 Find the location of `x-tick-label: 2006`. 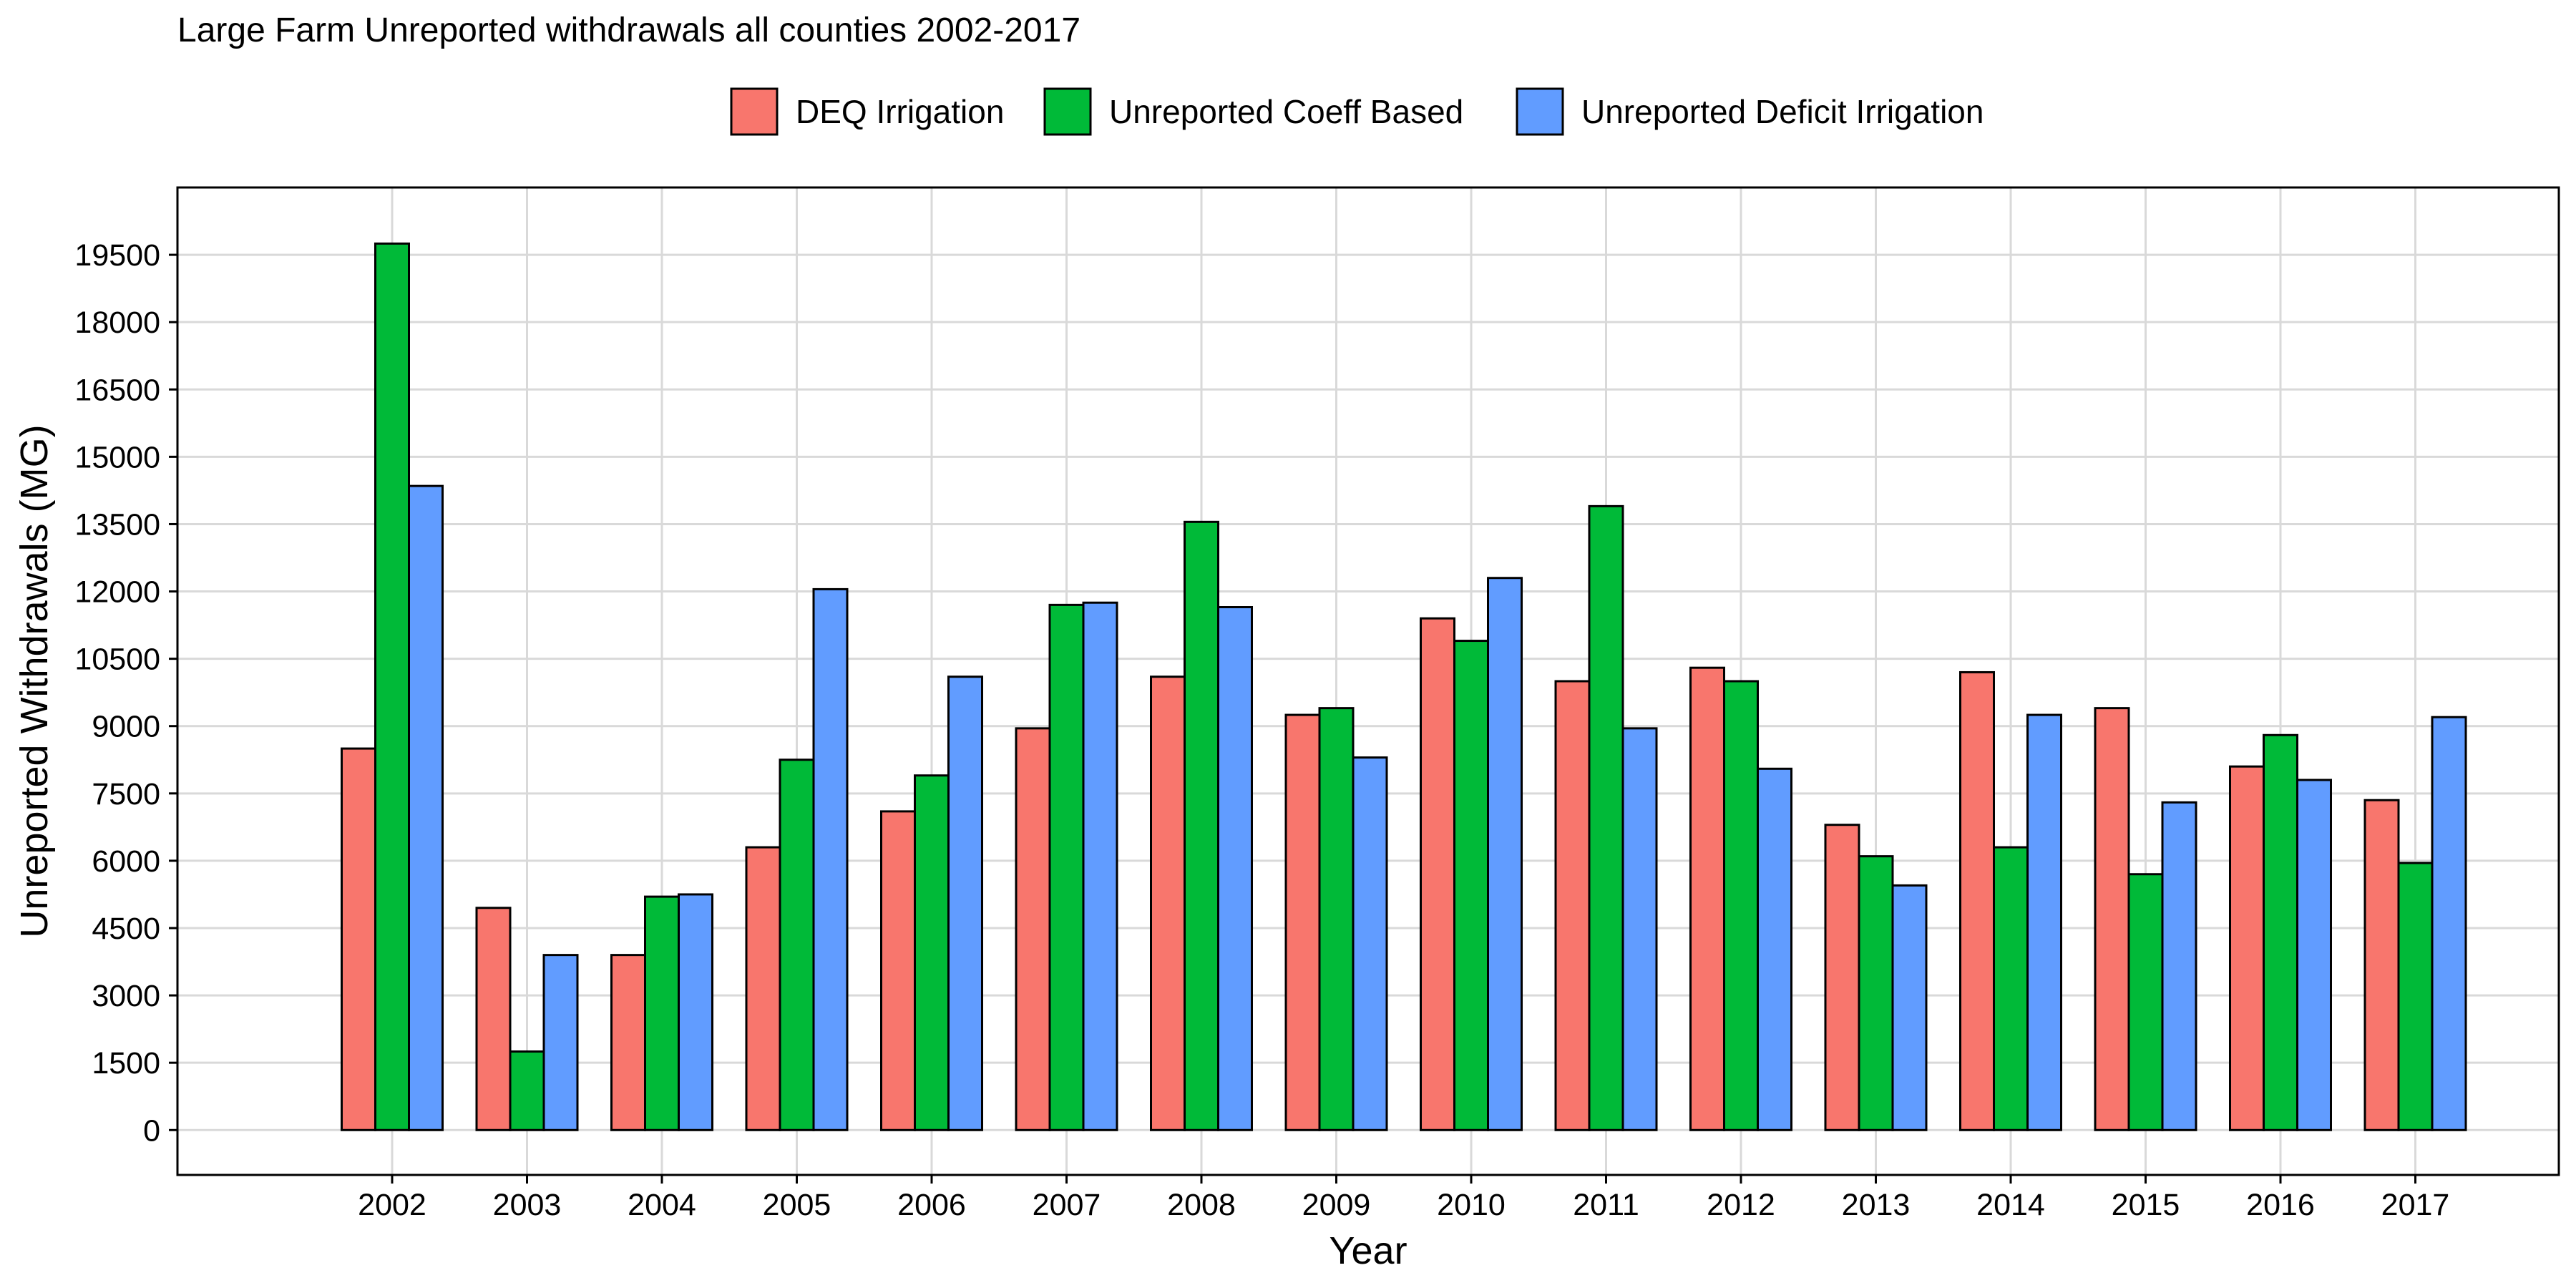

x-tick-label: 2006 is located at coordinates (931, 1205).